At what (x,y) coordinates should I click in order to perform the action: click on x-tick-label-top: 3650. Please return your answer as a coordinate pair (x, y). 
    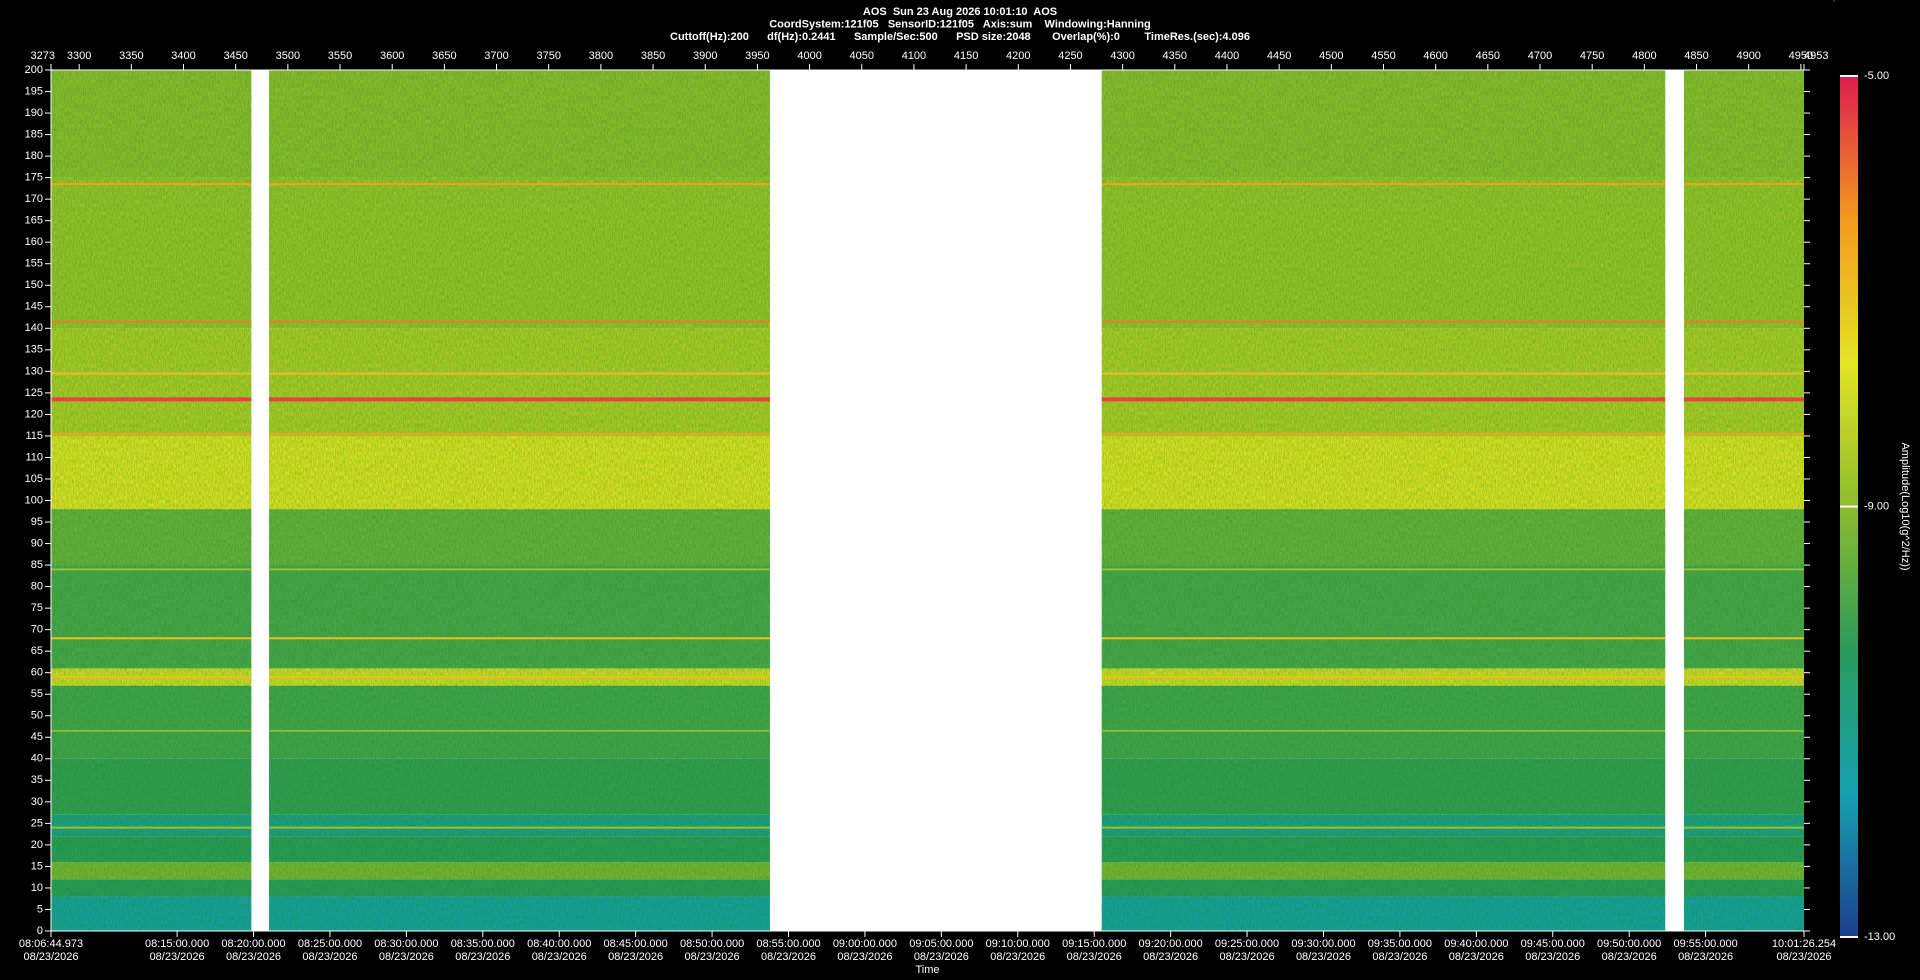
    Looking at the image, I should click on (444, 56).